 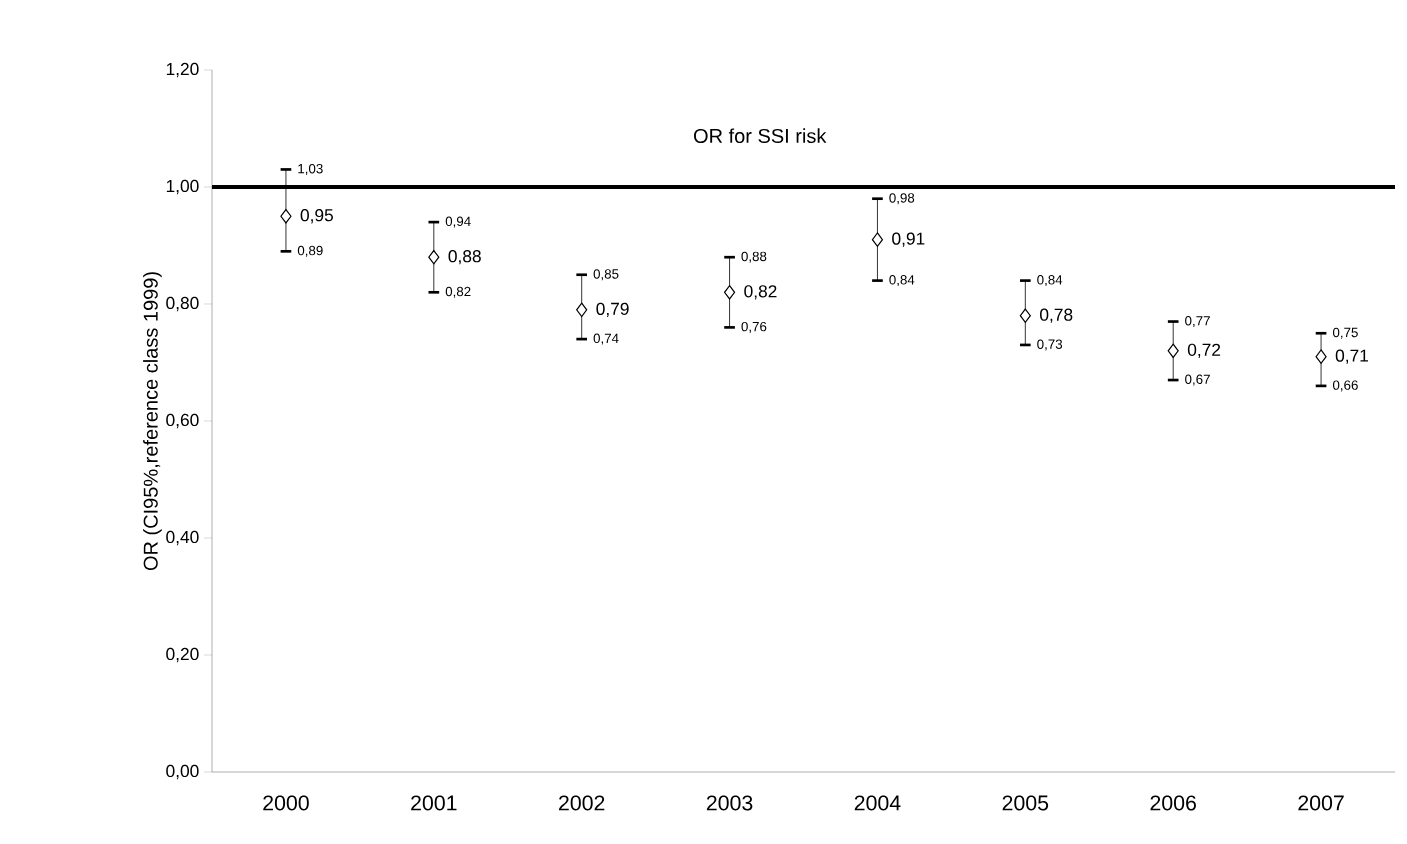 What do you see at coordinates (1197, 322) in the screenshot?
I see `annotation: 0,77` at bounding box center [1197, 322].